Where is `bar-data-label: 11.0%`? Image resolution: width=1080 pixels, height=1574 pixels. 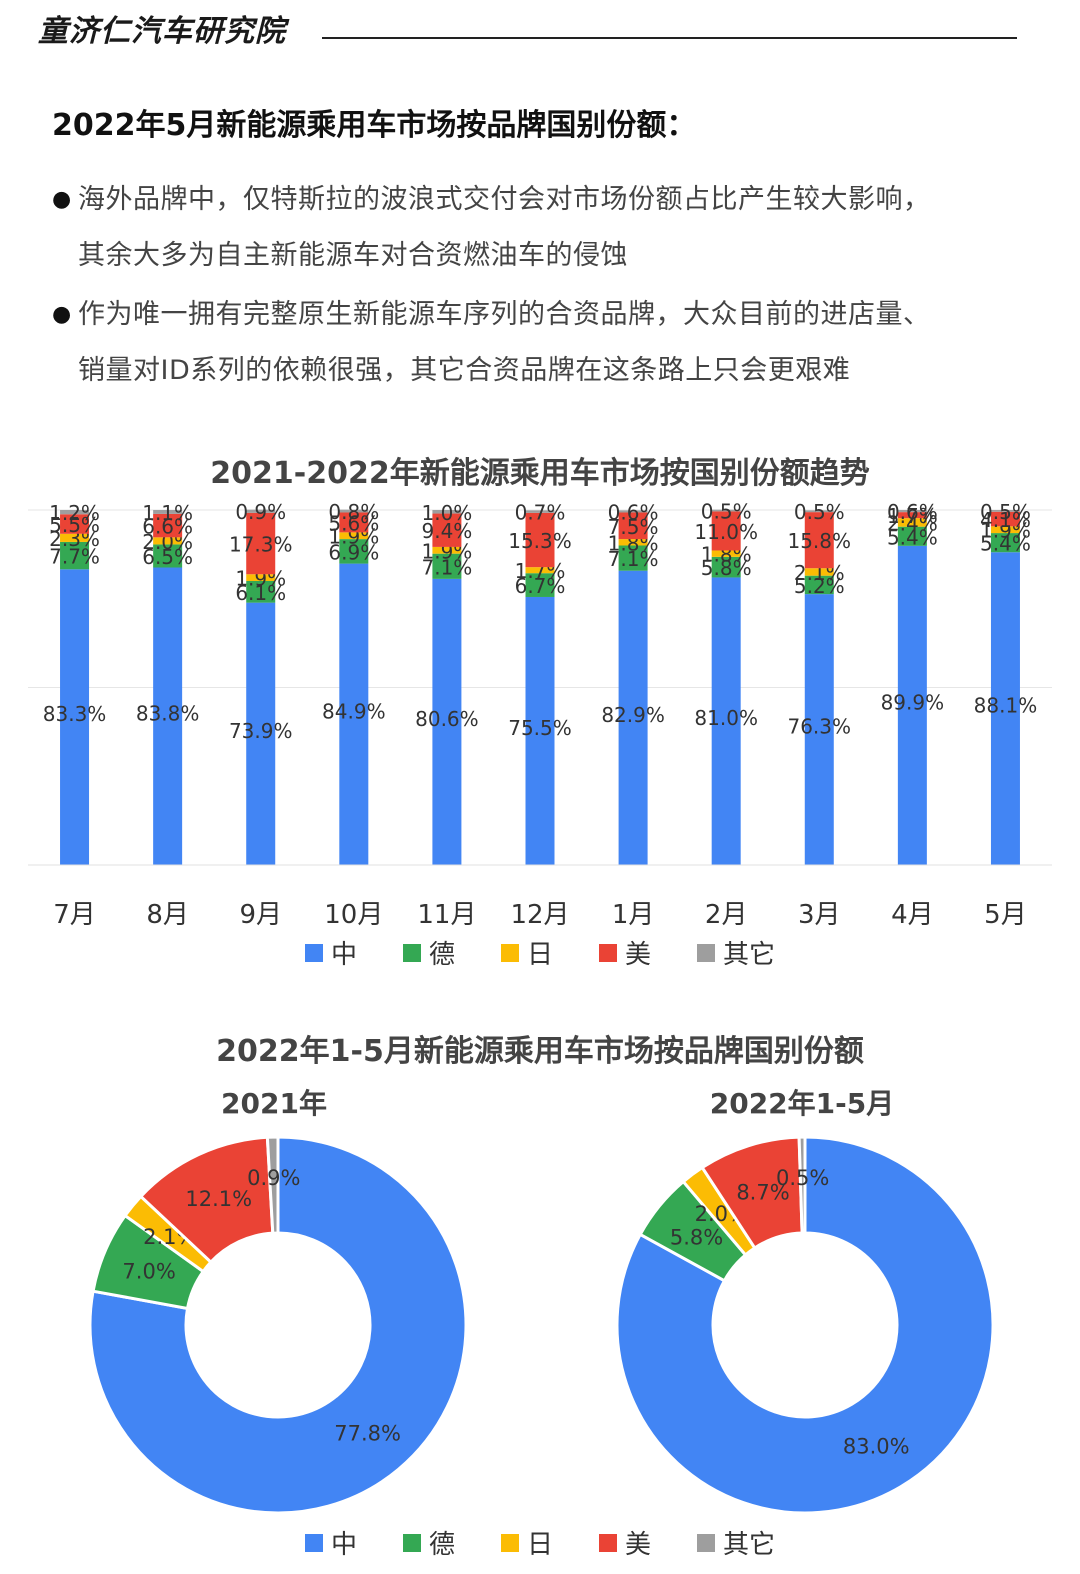 bar-data-label: 11.0% is located at coordinates (726, 532).